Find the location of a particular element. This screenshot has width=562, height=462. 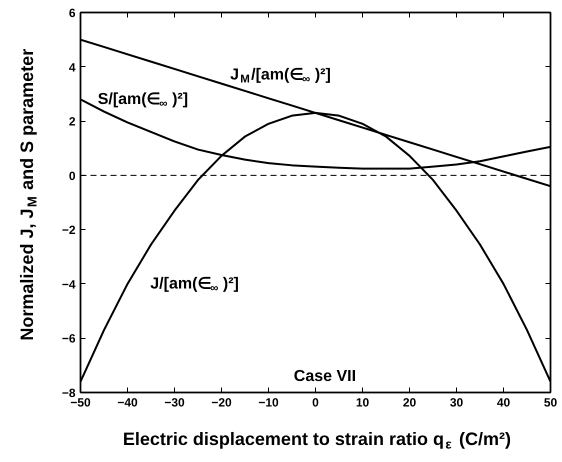

x-tick-label: 30 is located at coordinates (457, 403).